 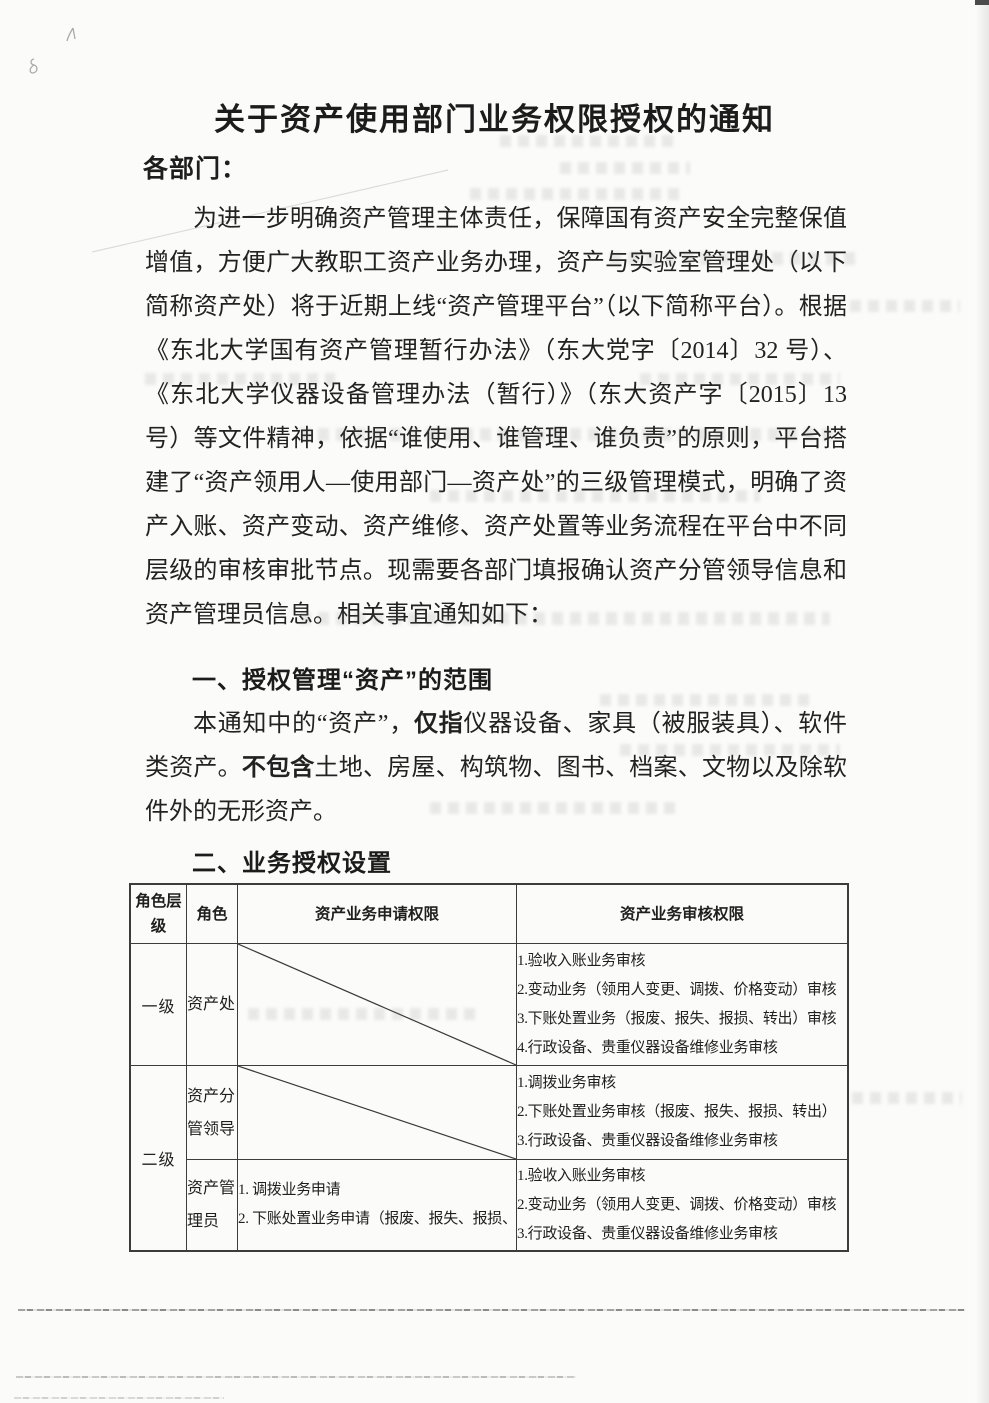 I want to click on role-cell: 资产管理员, so click(x=212, y=1205).